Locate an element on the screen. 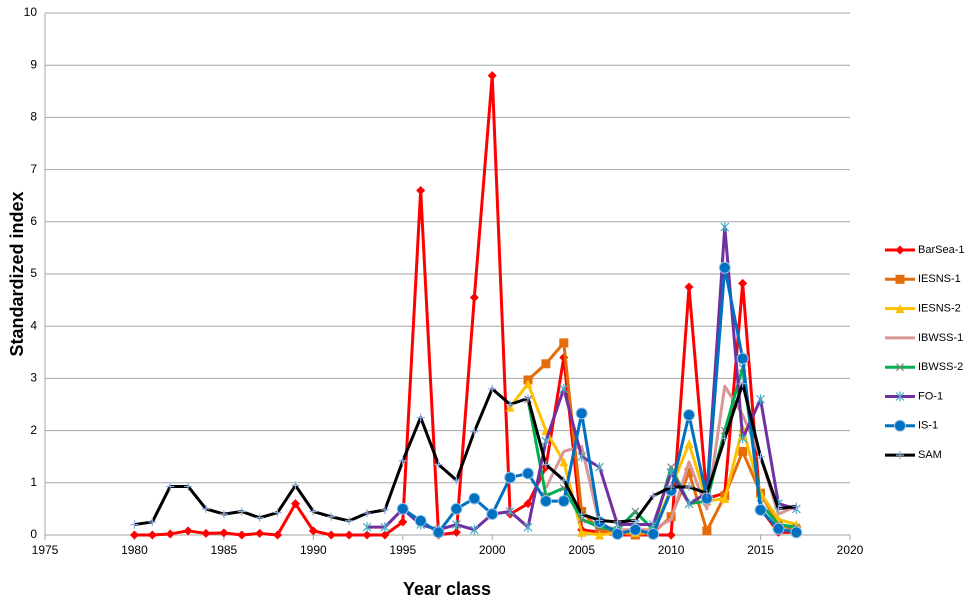  y-tick-label: 6 is located at coordinates (33, 221).